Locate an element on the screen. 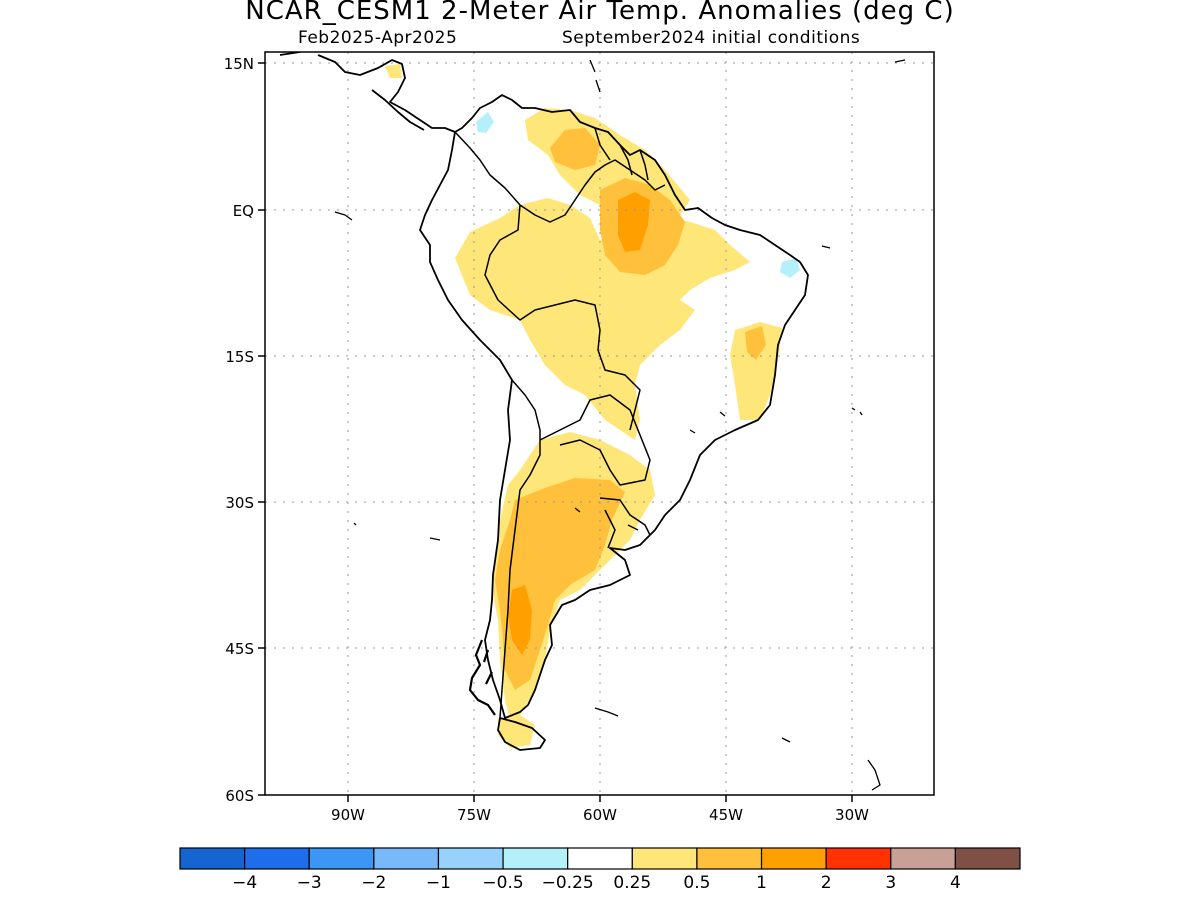 This screenshot has width=1200, height=900. colorbar-label: −4 is located at coordinates (244, 883).